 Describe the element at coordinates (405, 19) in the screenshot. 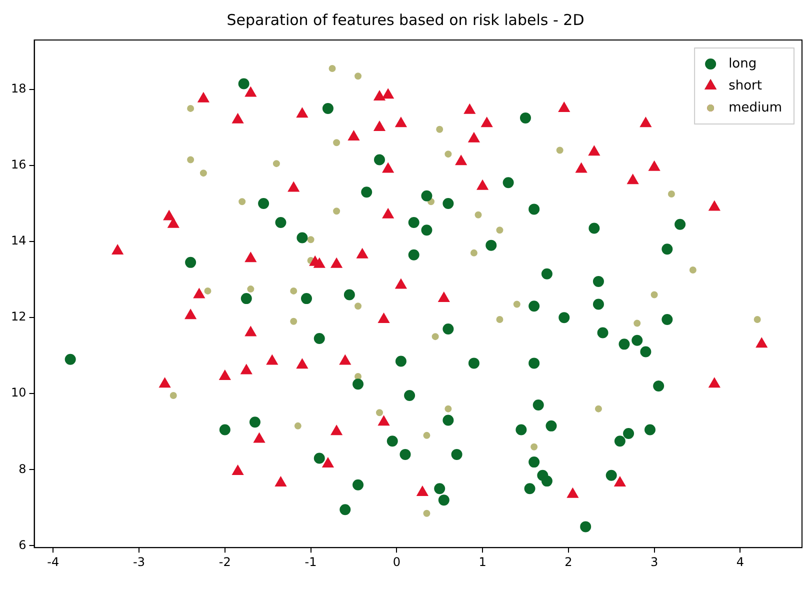

I see `chart-title: Separation of features based on risk labels - 2D` at that location.